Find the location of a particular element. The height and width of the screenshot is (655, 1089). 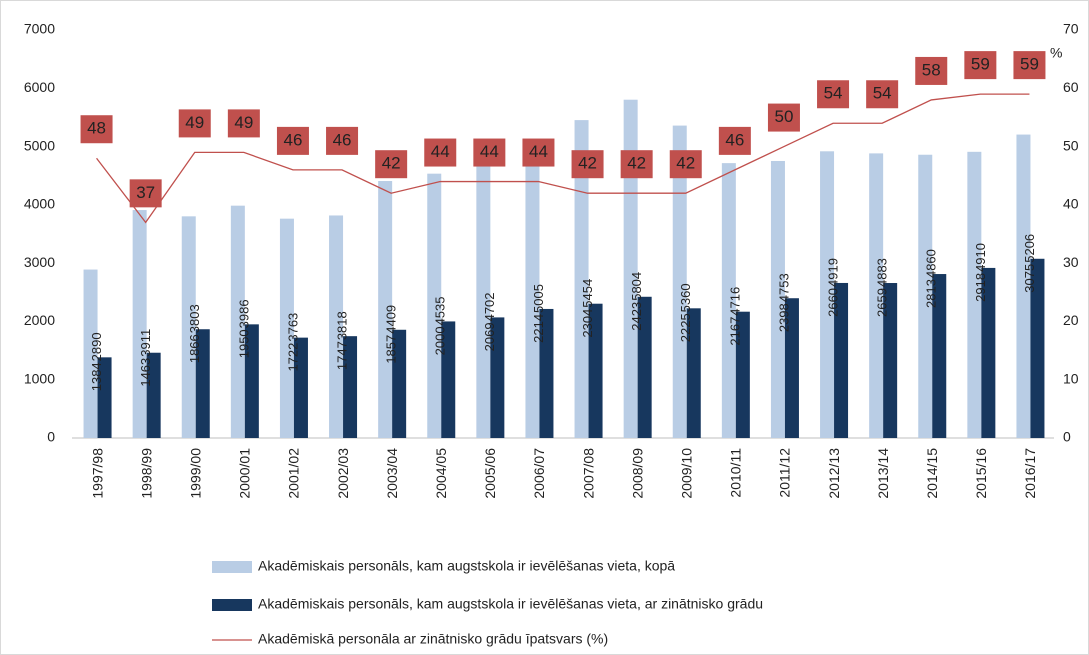

x-tick-label: 2004/05 is located at coordinates (441, 473).